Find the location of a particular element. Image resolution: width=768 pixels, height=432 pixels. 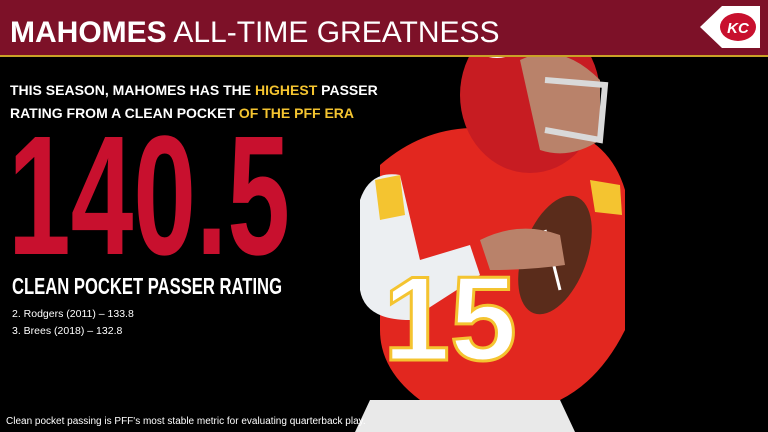

header-bar is located at coordinates (384, 27).